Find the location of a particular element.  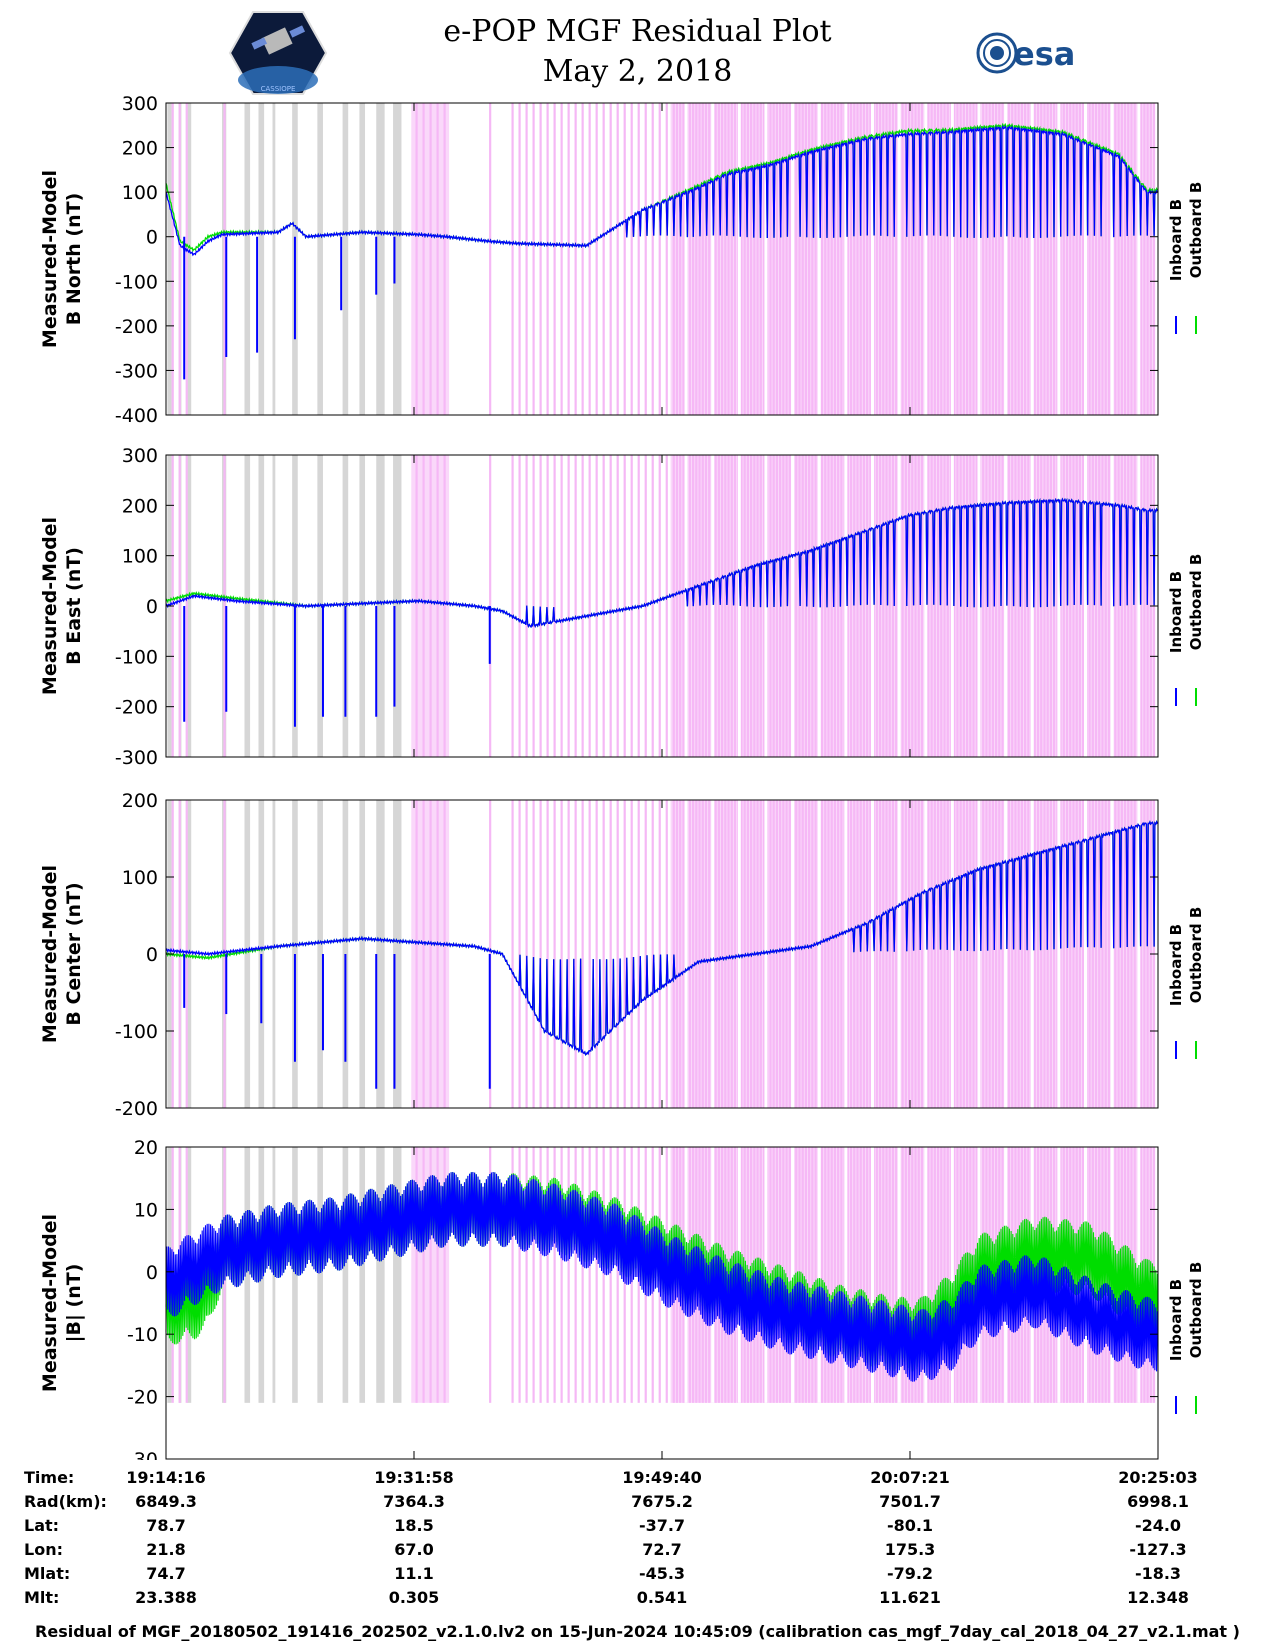

esa-logo: esa is located at coordinates (1025, 53).